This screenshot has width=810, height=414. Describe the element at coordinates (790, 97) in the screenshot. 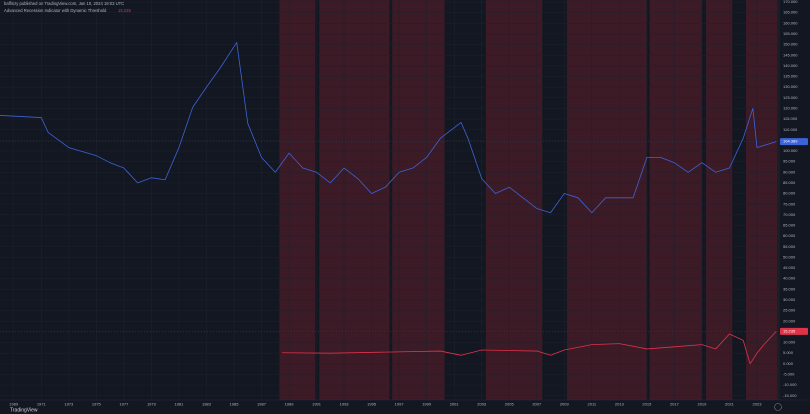

I see `y-tick-label: 125.000` at that location.